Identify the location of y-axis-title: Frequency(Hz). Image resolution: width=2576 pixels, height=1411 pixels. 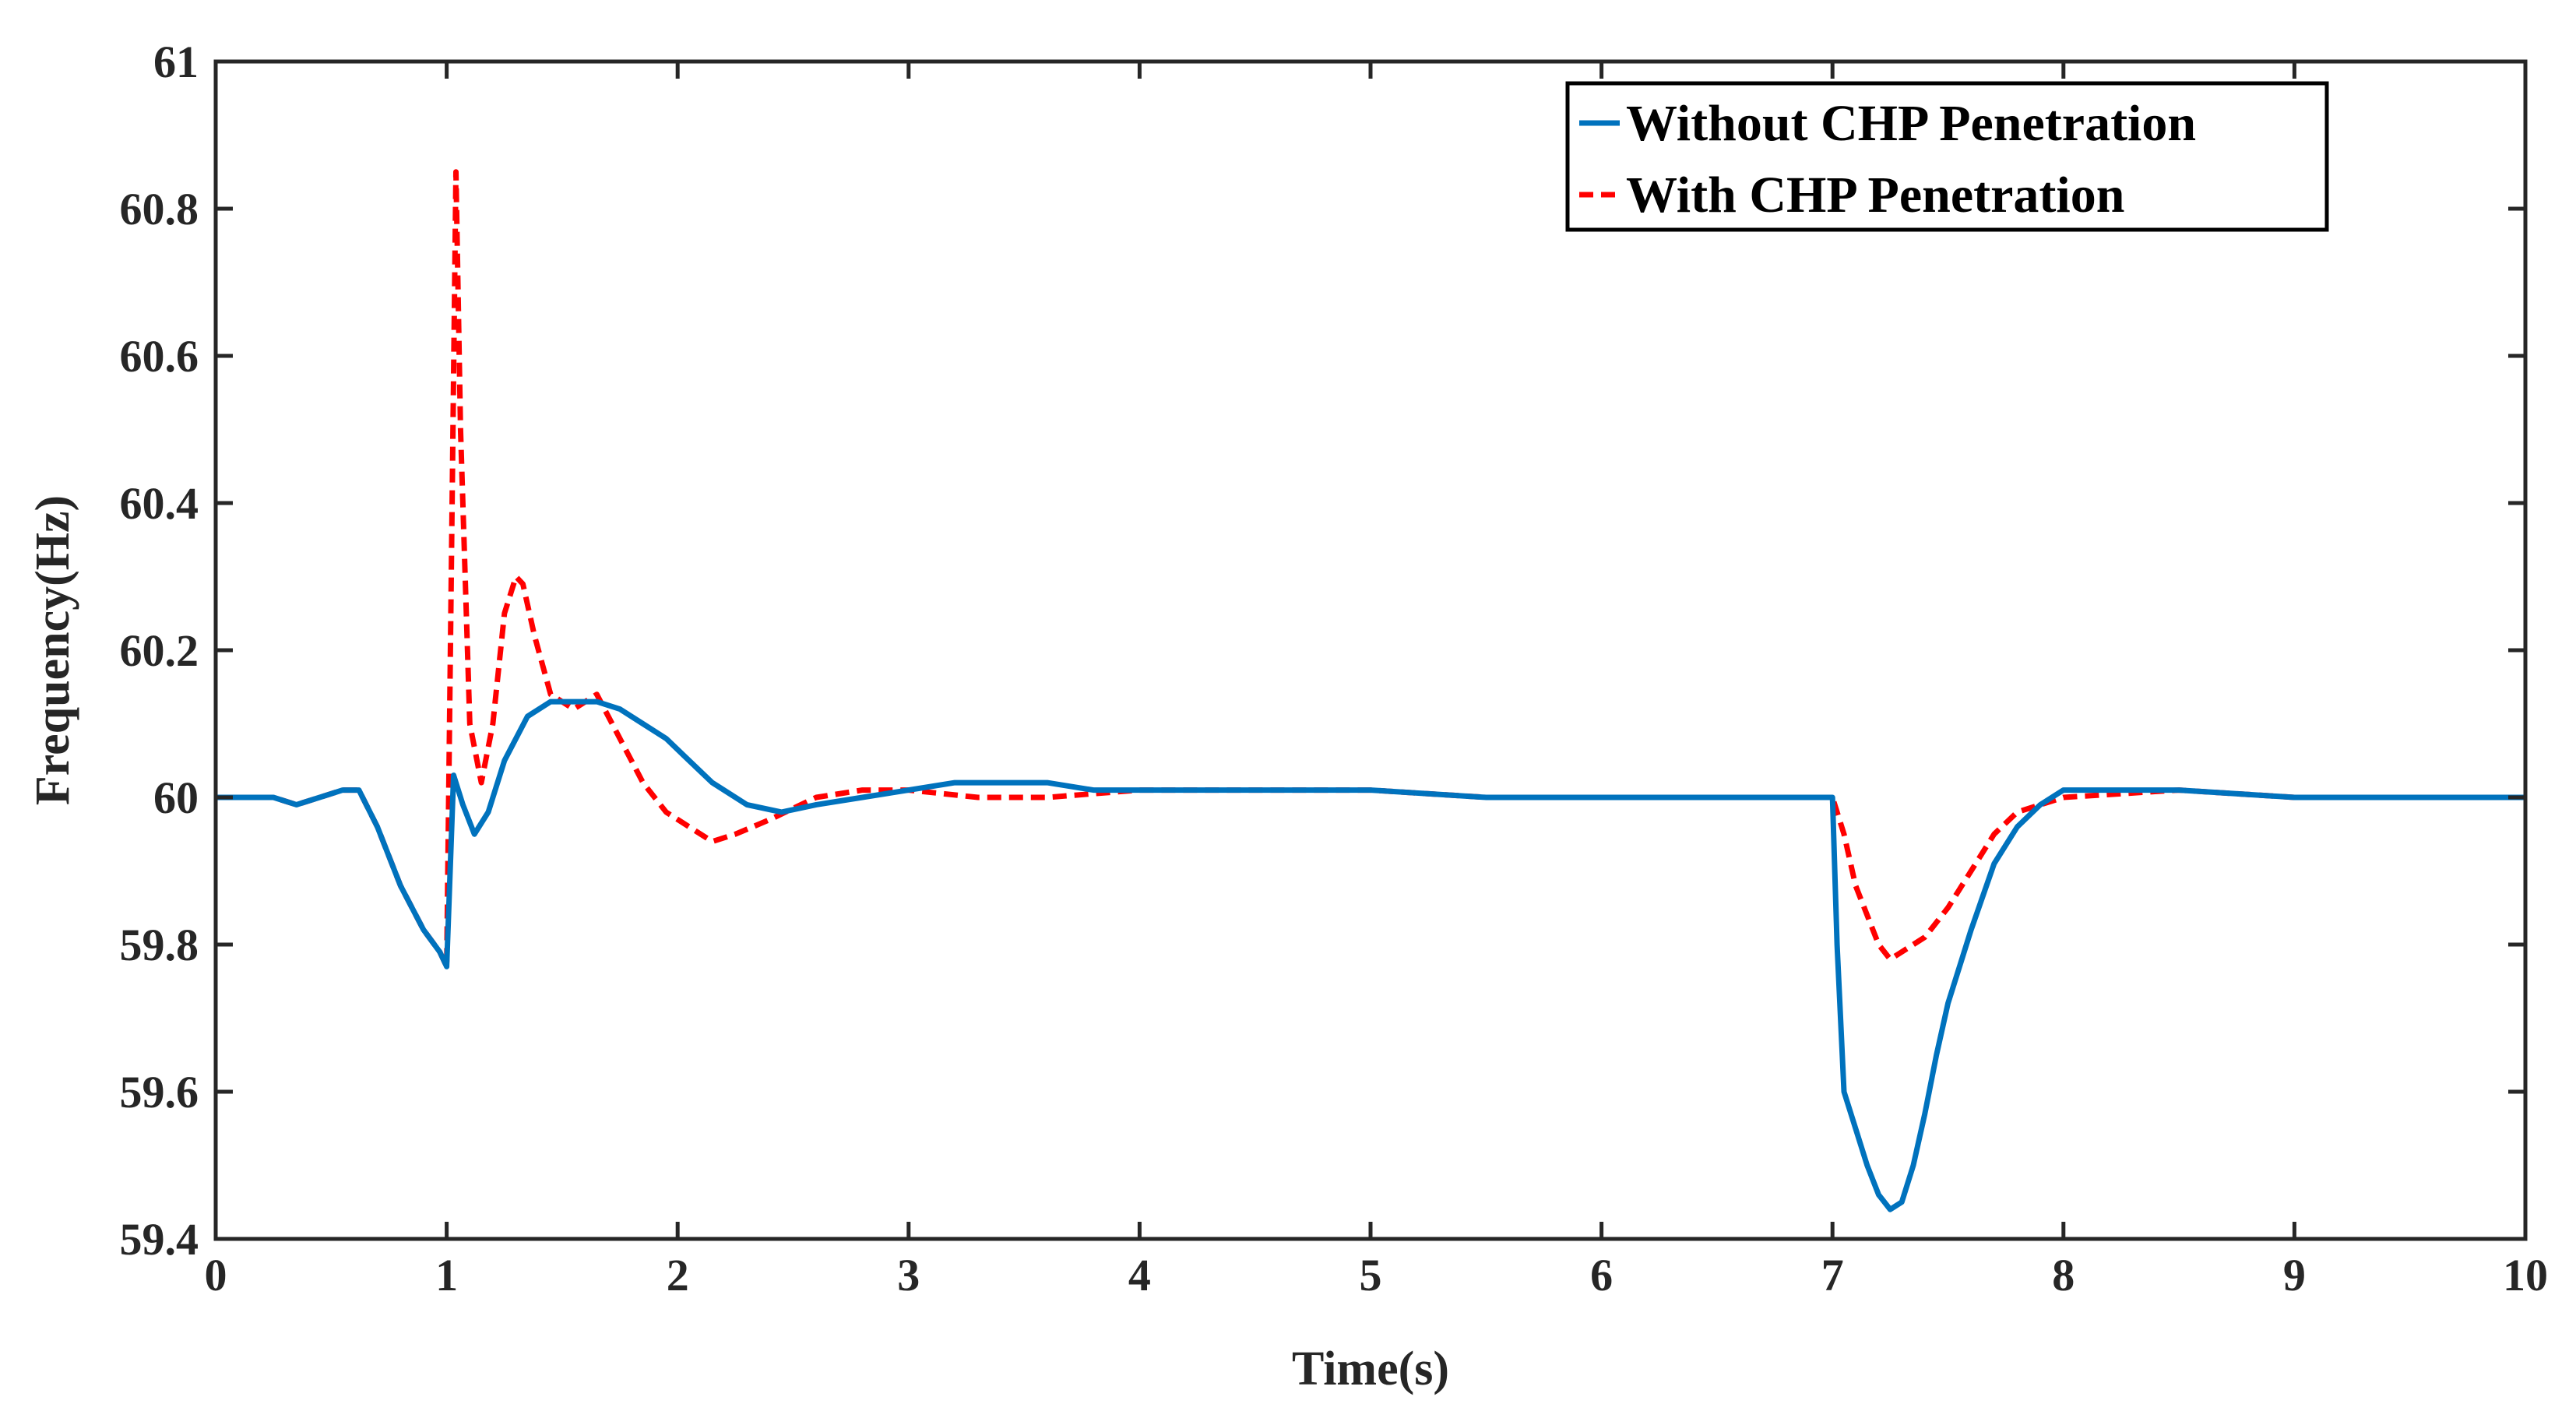
(52, 650).